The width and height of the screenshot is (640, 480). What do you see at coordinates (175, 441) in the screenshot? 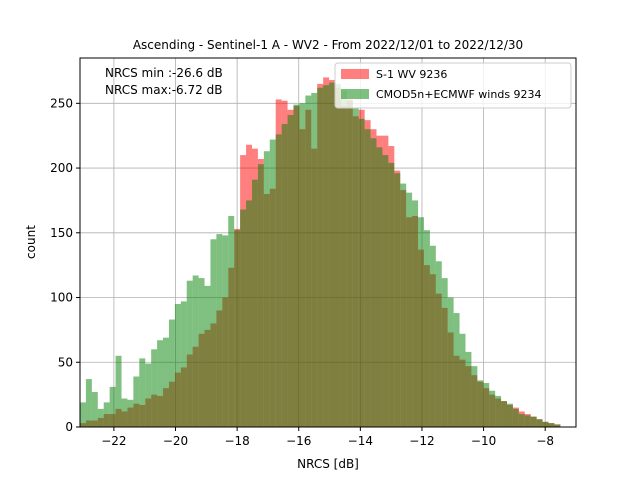
I see `x-tick-label: −20` at bounding box center [175, 441].